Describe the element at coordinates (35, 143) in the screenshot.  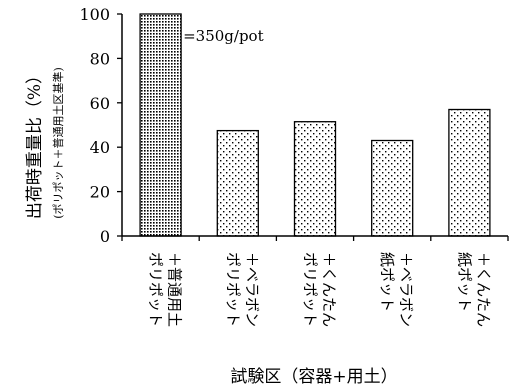
I see `y-axis-title: 出荷時重量比（%）` at that location.